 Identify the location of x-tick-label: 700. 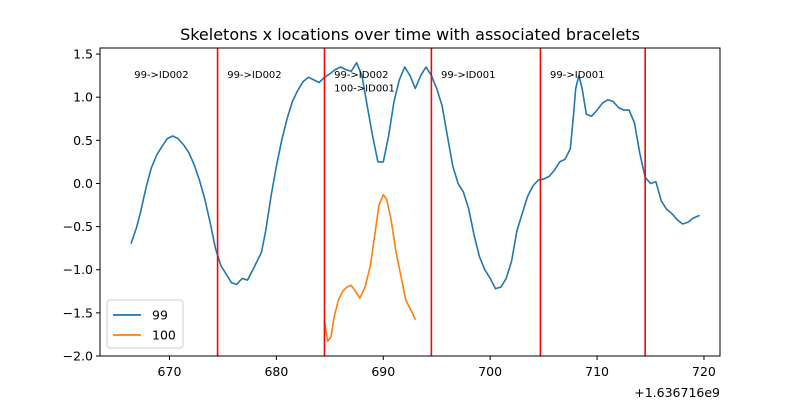
(490, 371).